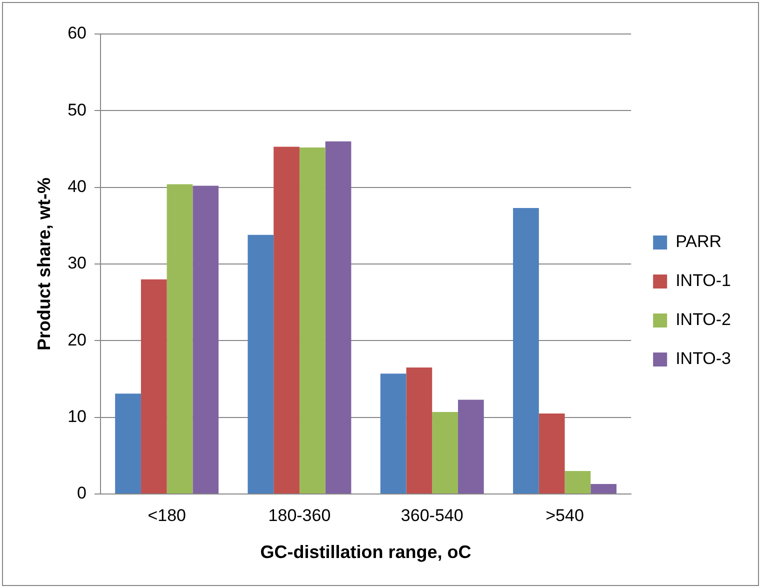  What do you see at coordinates (44, 264) in the screenshot?
I see `y-axis-title: Product share, wt-%` at bounding box center [44, 264].